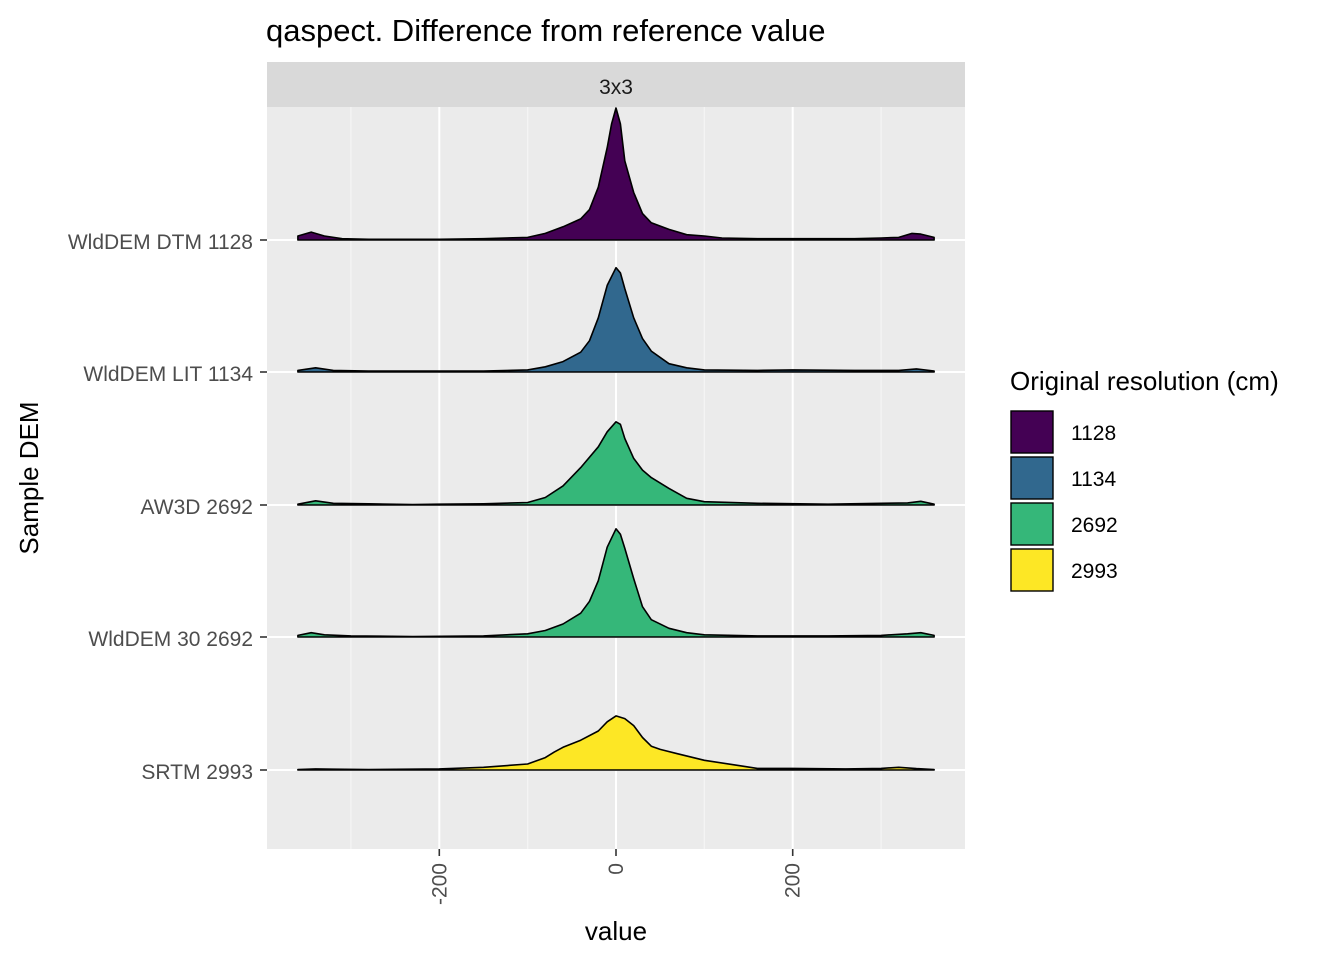 This screenshot has height=960, width=1344. Describe the element at coordinates (616, 869) in the screenshot. I see `x-tick-label: 0` at that location.